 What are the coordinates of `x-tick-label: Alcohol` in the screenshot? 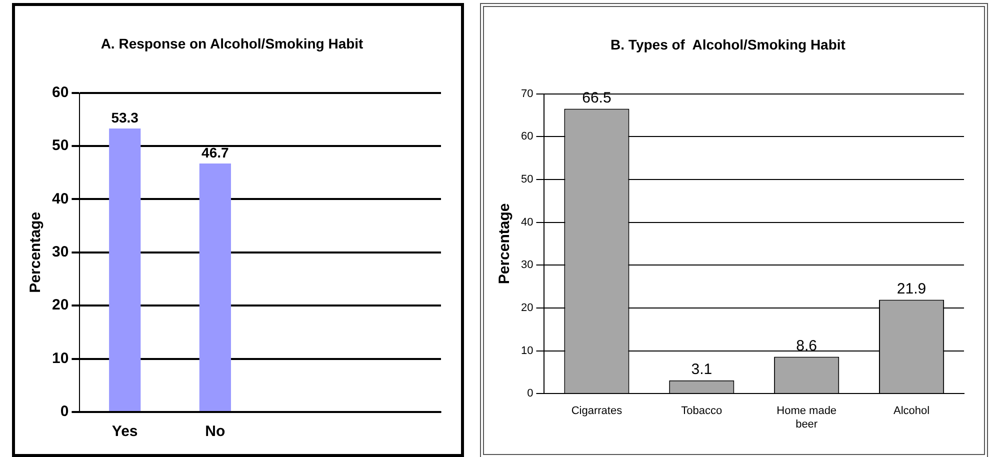 It's located at (911, 411).